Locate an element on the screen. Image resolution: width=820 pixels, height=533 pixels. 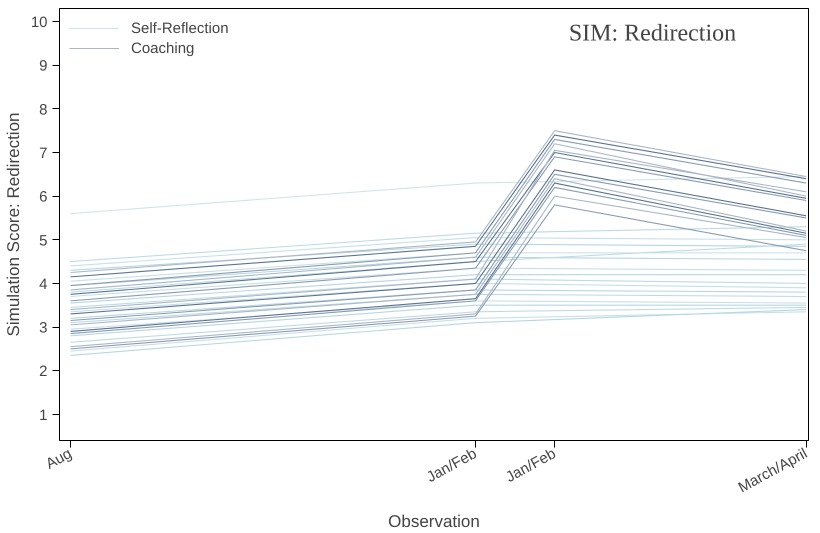
y-tick-label: 8 is located at coordinates (43, 109).